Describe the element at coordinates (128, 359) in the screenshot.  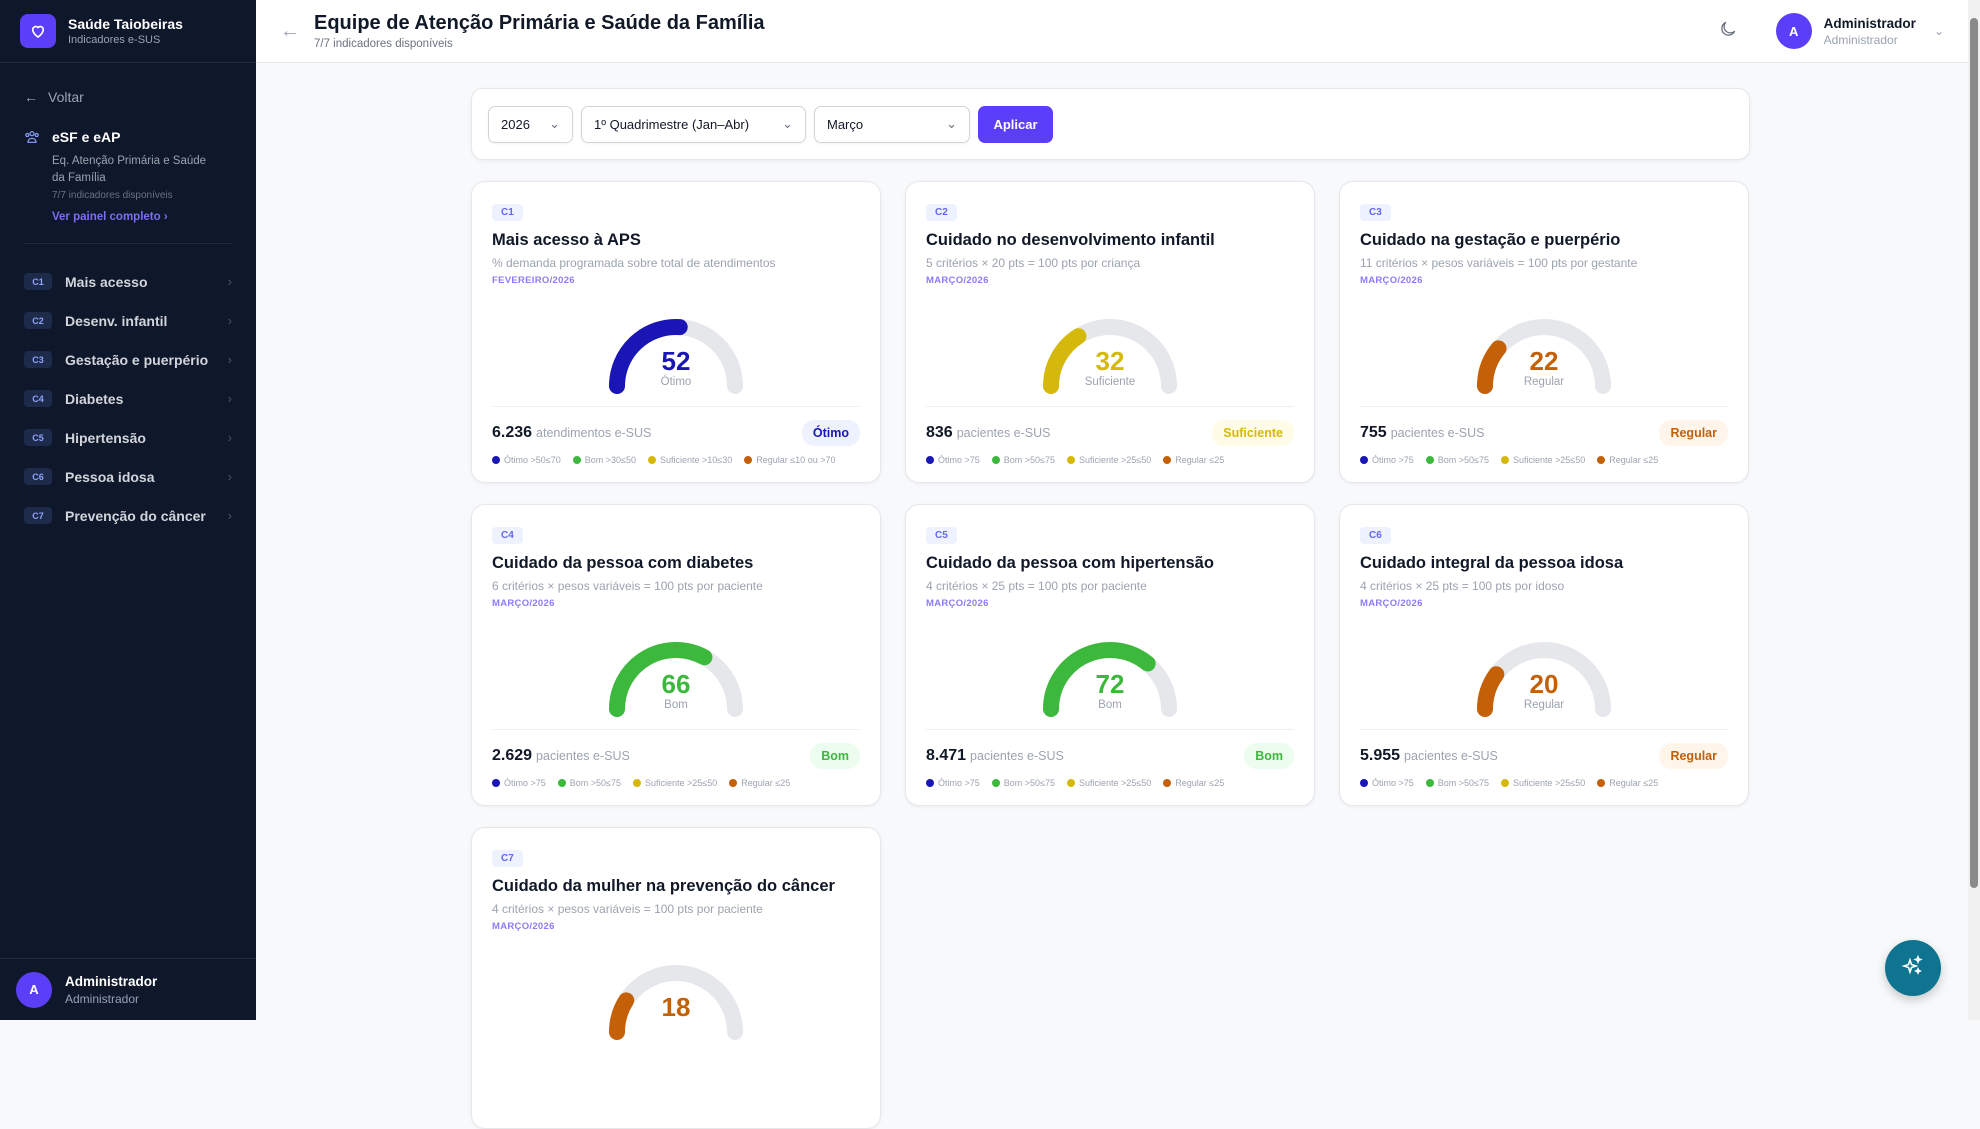
I see `sidebar-item-c3: C3 Gestação e puerpério ›` at that location.